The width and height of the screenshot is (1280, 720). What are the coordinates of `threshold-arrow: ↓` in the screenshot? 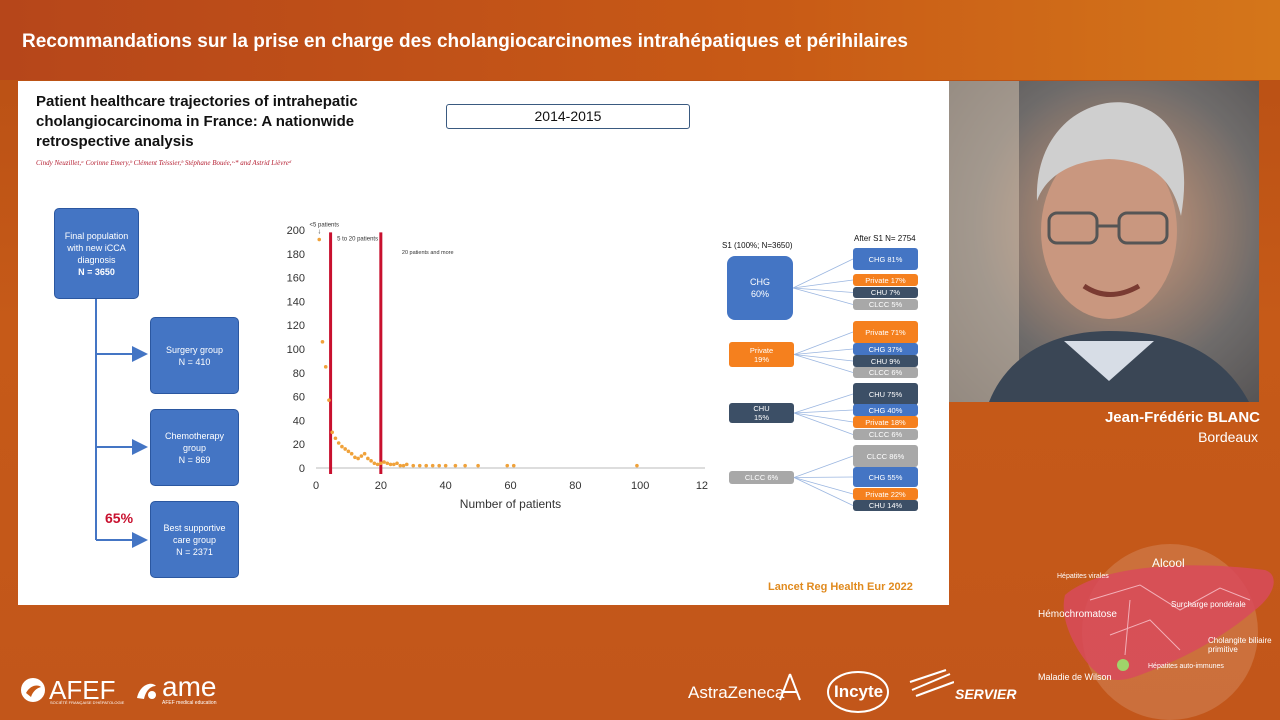 It's located at (320, 232).